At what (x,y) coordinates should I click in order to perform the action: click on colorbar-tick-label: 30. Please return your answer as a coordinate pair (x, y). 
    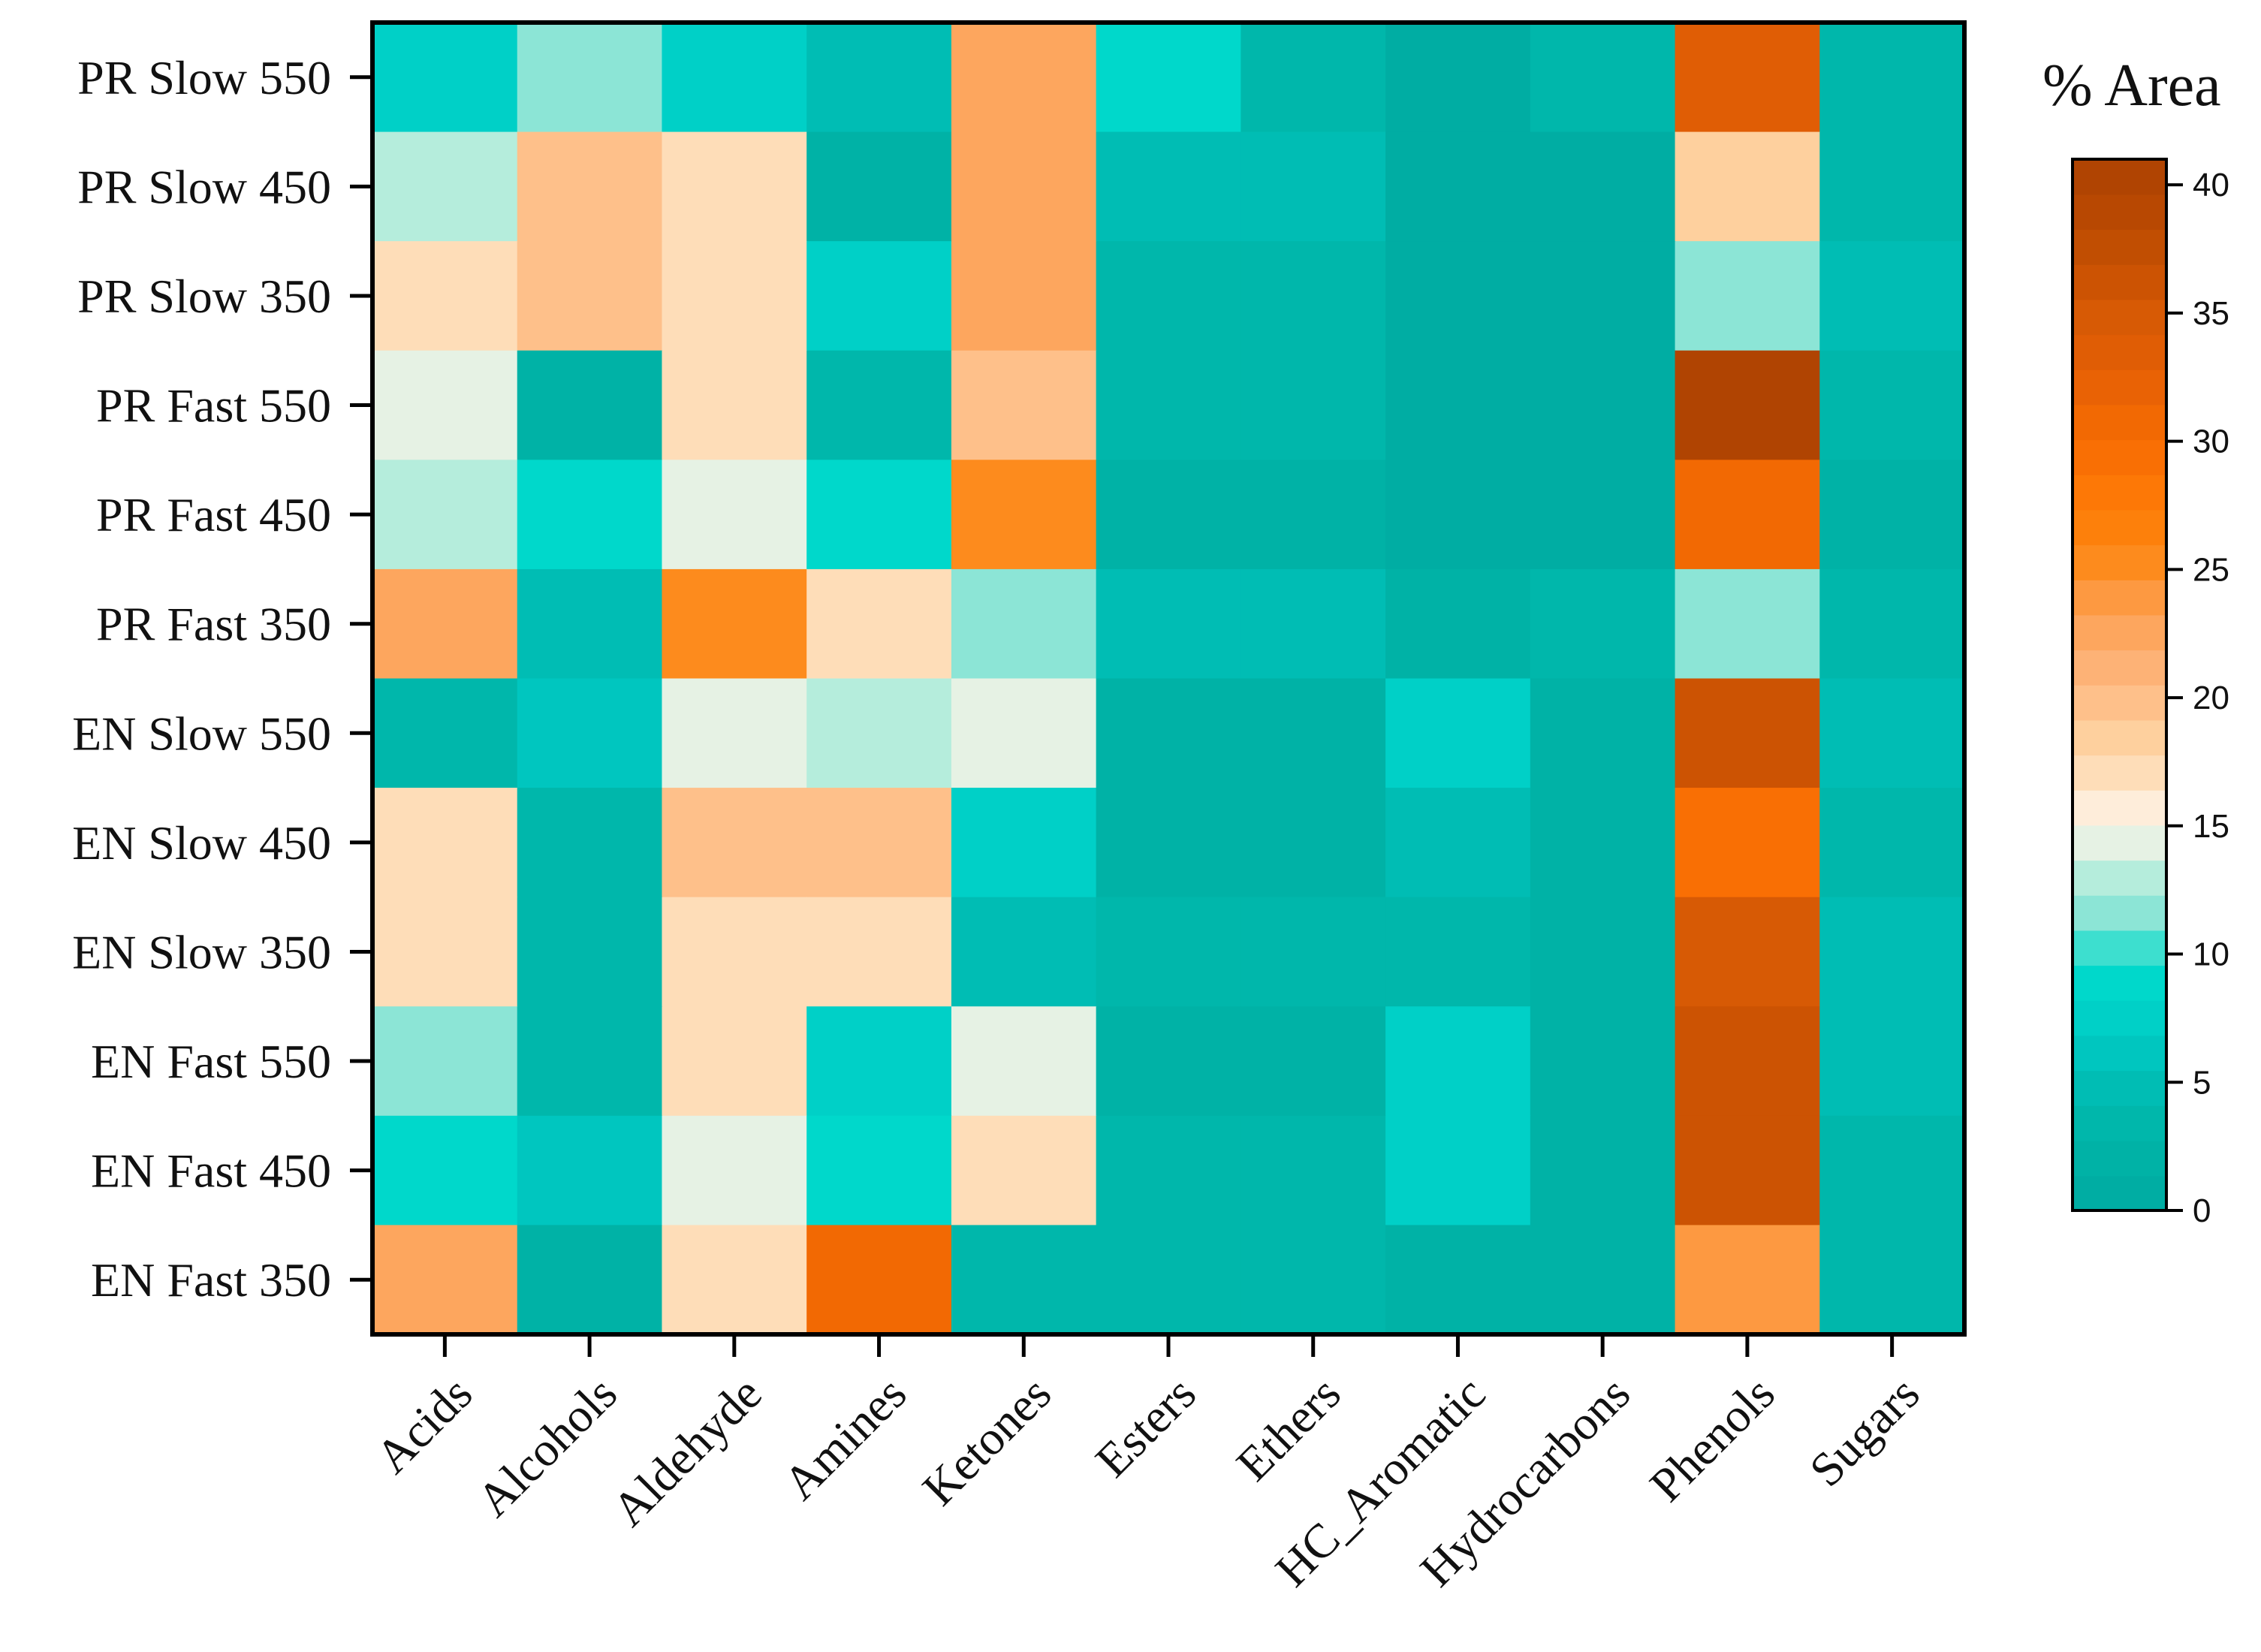
    Looking at the image, I should click on (2211, 442).